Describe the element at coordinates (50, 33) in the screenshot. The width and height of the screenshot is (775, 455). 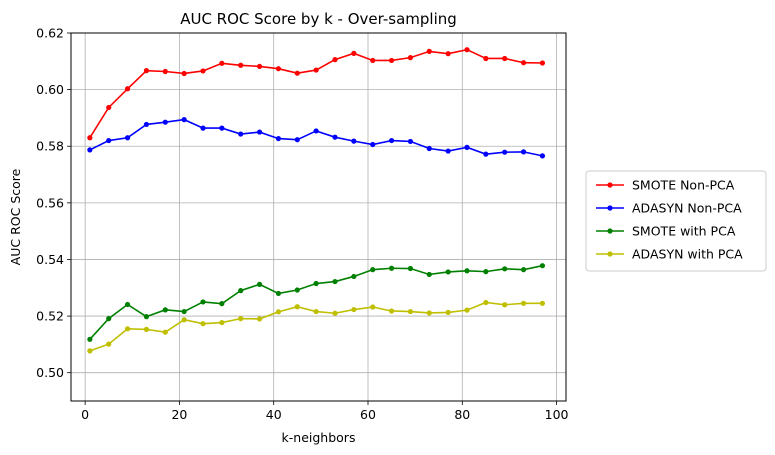
I see `y-tick-label: 0.62` at that location.